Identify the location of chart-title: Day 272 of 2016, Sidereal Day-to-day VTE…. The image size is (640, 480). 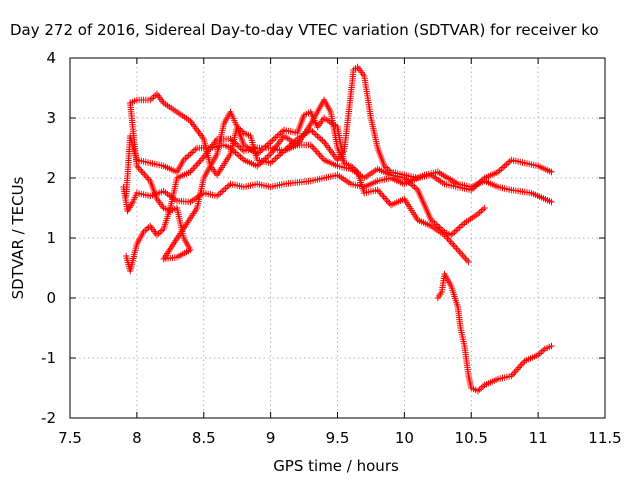
(304, 30).